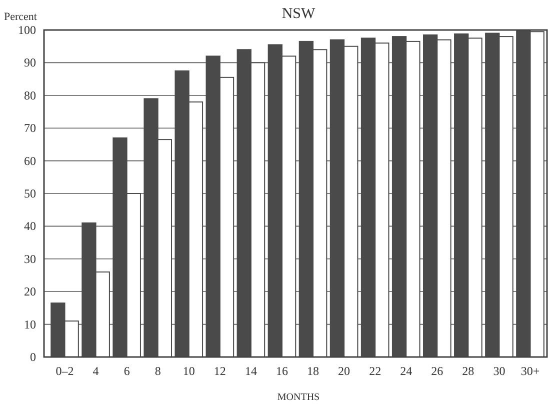 This screenshot has height=414, width=553. I want to click on x-tick-label: 26, so click(437, 371).